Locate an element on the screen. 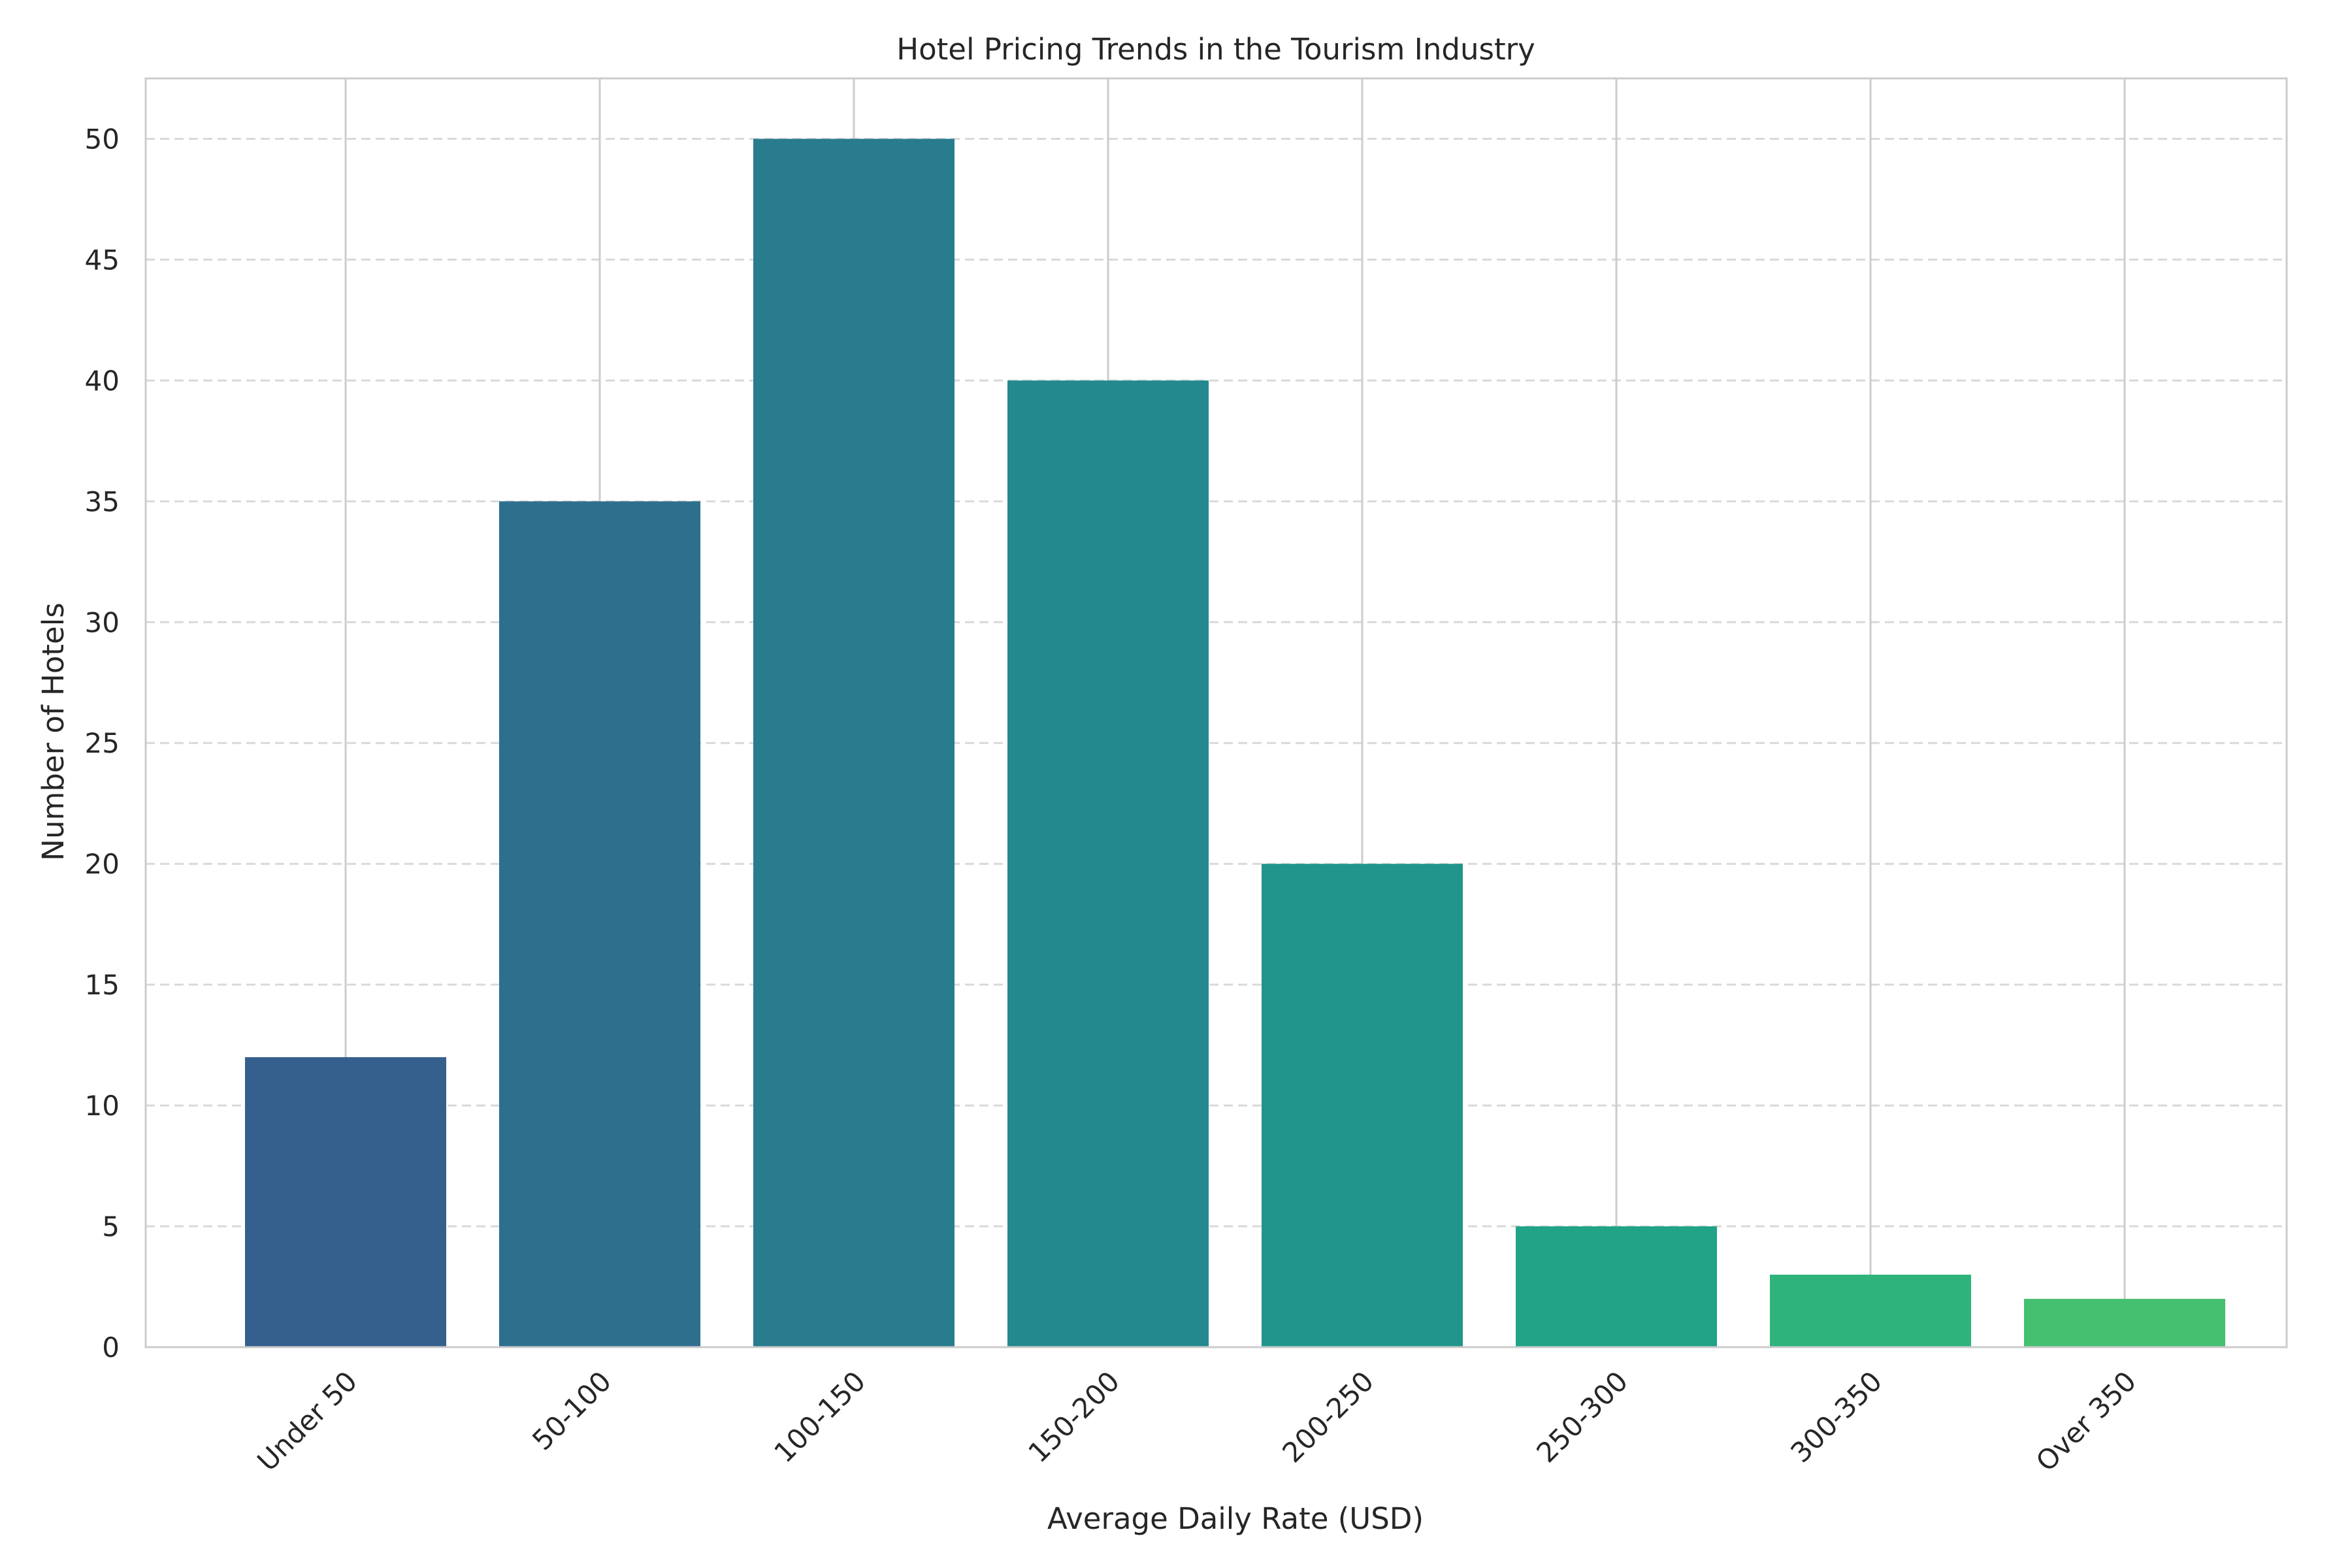 This screenshot has width=2352, height=1568. y-axis-label: Number of Hotels is located at coordinates (53, 731).